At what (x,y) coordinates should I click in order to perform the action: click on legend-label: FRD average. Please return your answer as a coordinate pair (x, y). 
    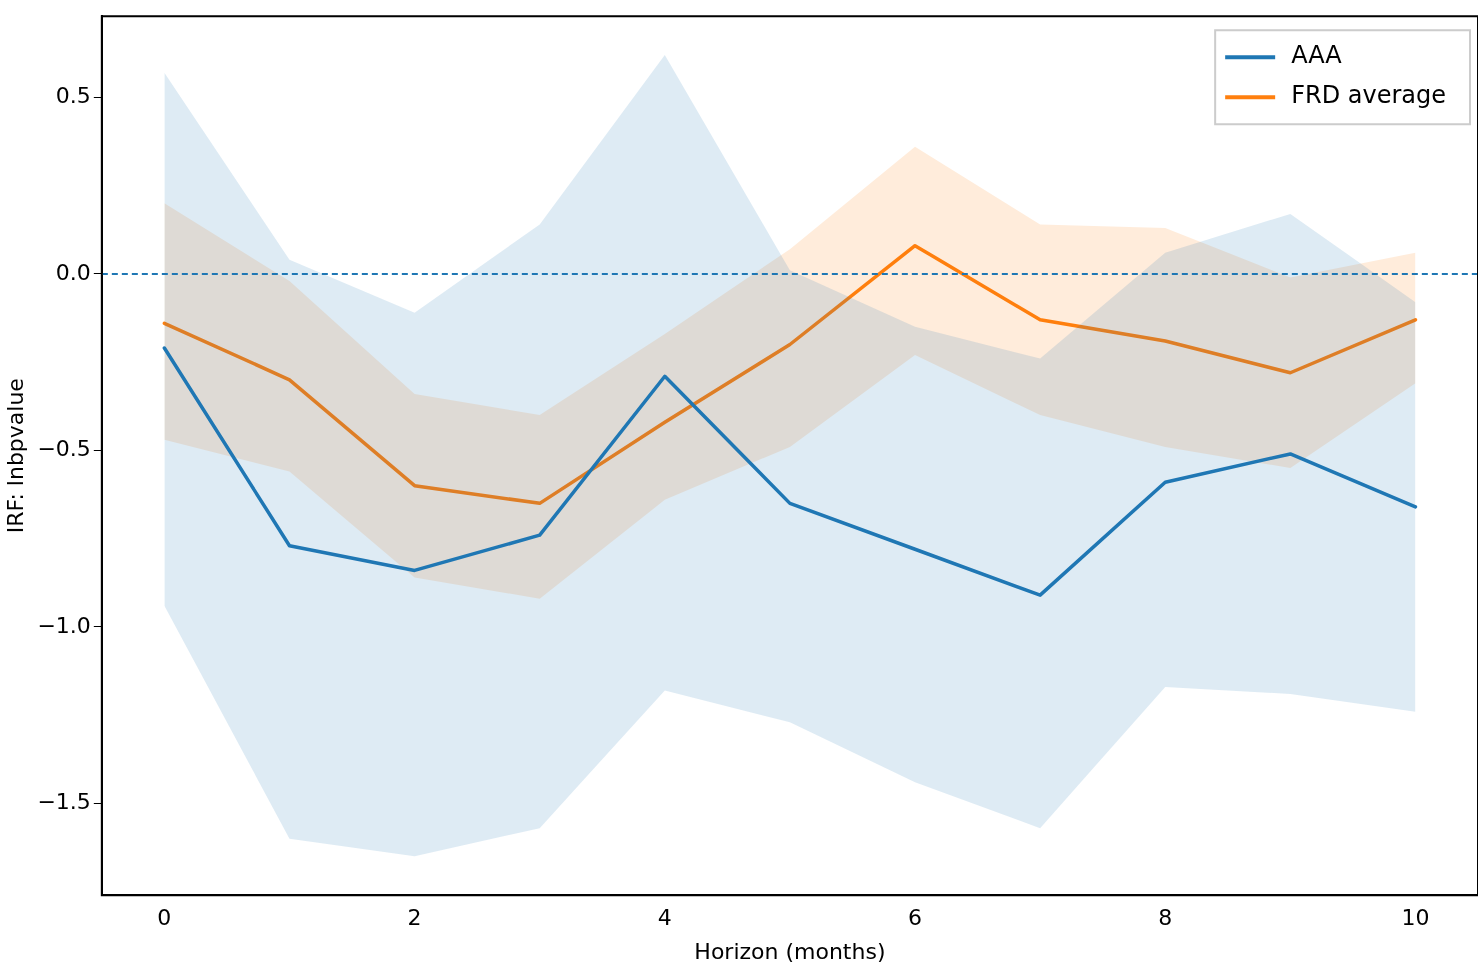
    Looking at the image, I should click on (1368, 95).